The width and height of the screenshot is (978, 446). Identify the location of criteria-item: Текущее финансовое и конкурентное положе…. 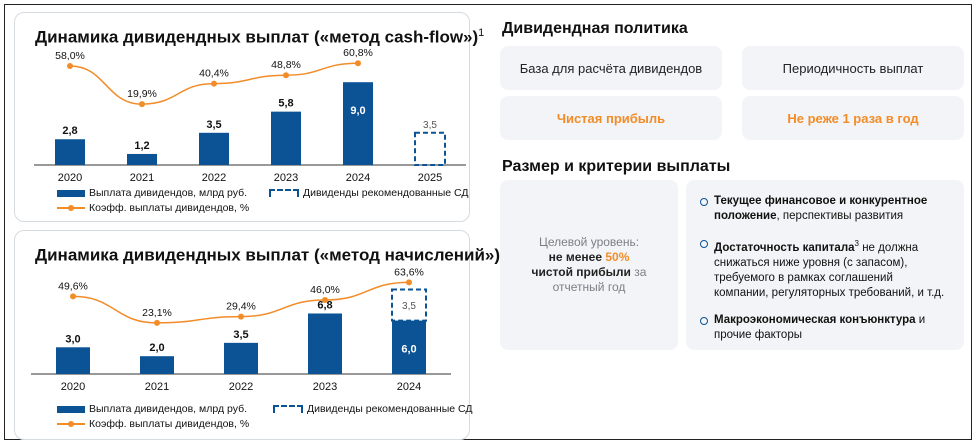
(823, 209).